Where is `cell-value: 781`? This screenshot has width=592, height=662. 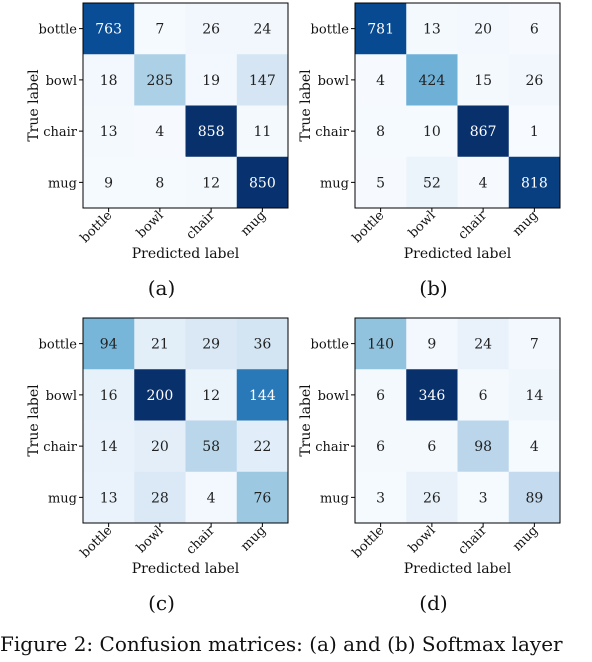
cell-value: 781 is located at coordinates (380, 30).